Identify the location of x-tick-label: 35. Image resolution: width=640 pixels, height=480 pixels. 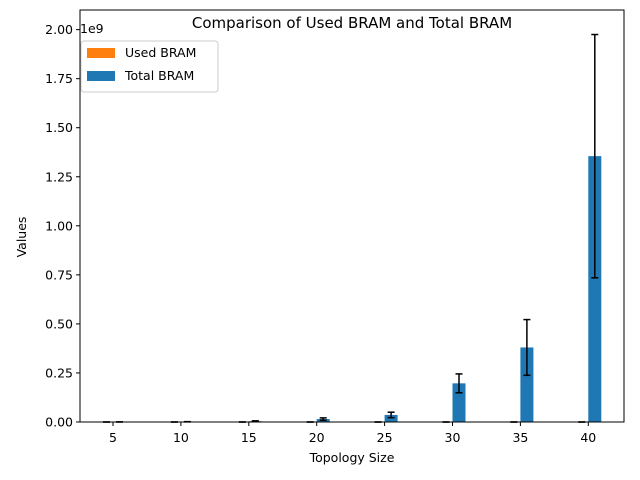
(520, 437).